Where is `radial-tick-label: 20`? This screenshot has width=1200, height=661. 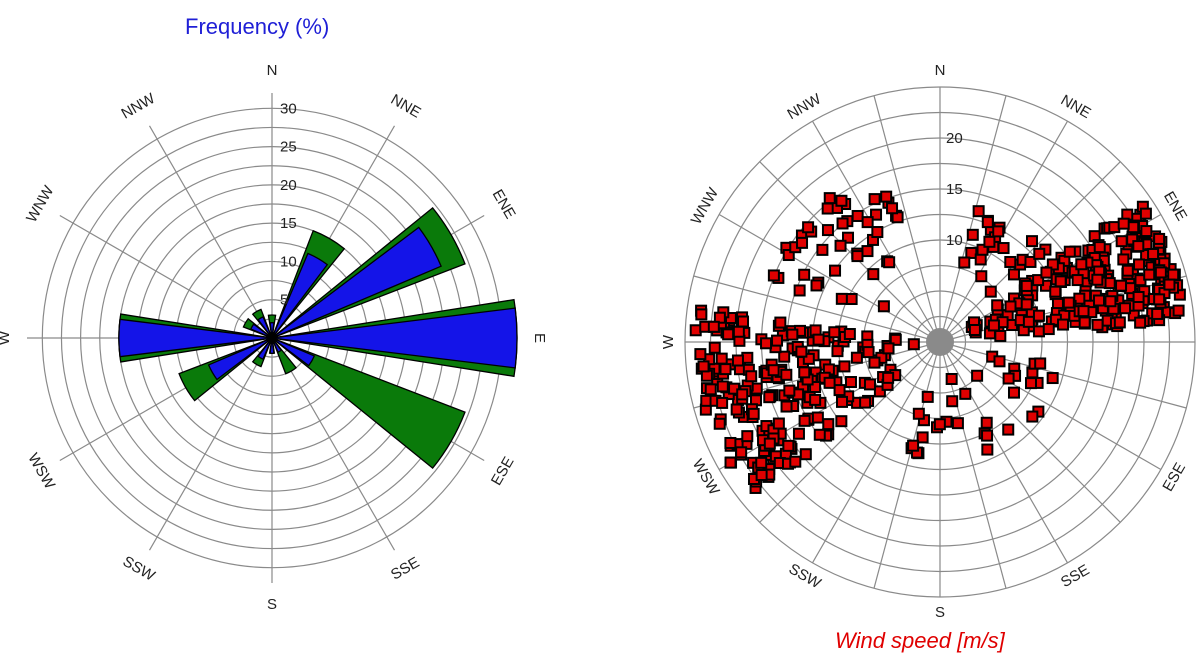 radial-tick-label: 20 is located at coordinates (288, 185).